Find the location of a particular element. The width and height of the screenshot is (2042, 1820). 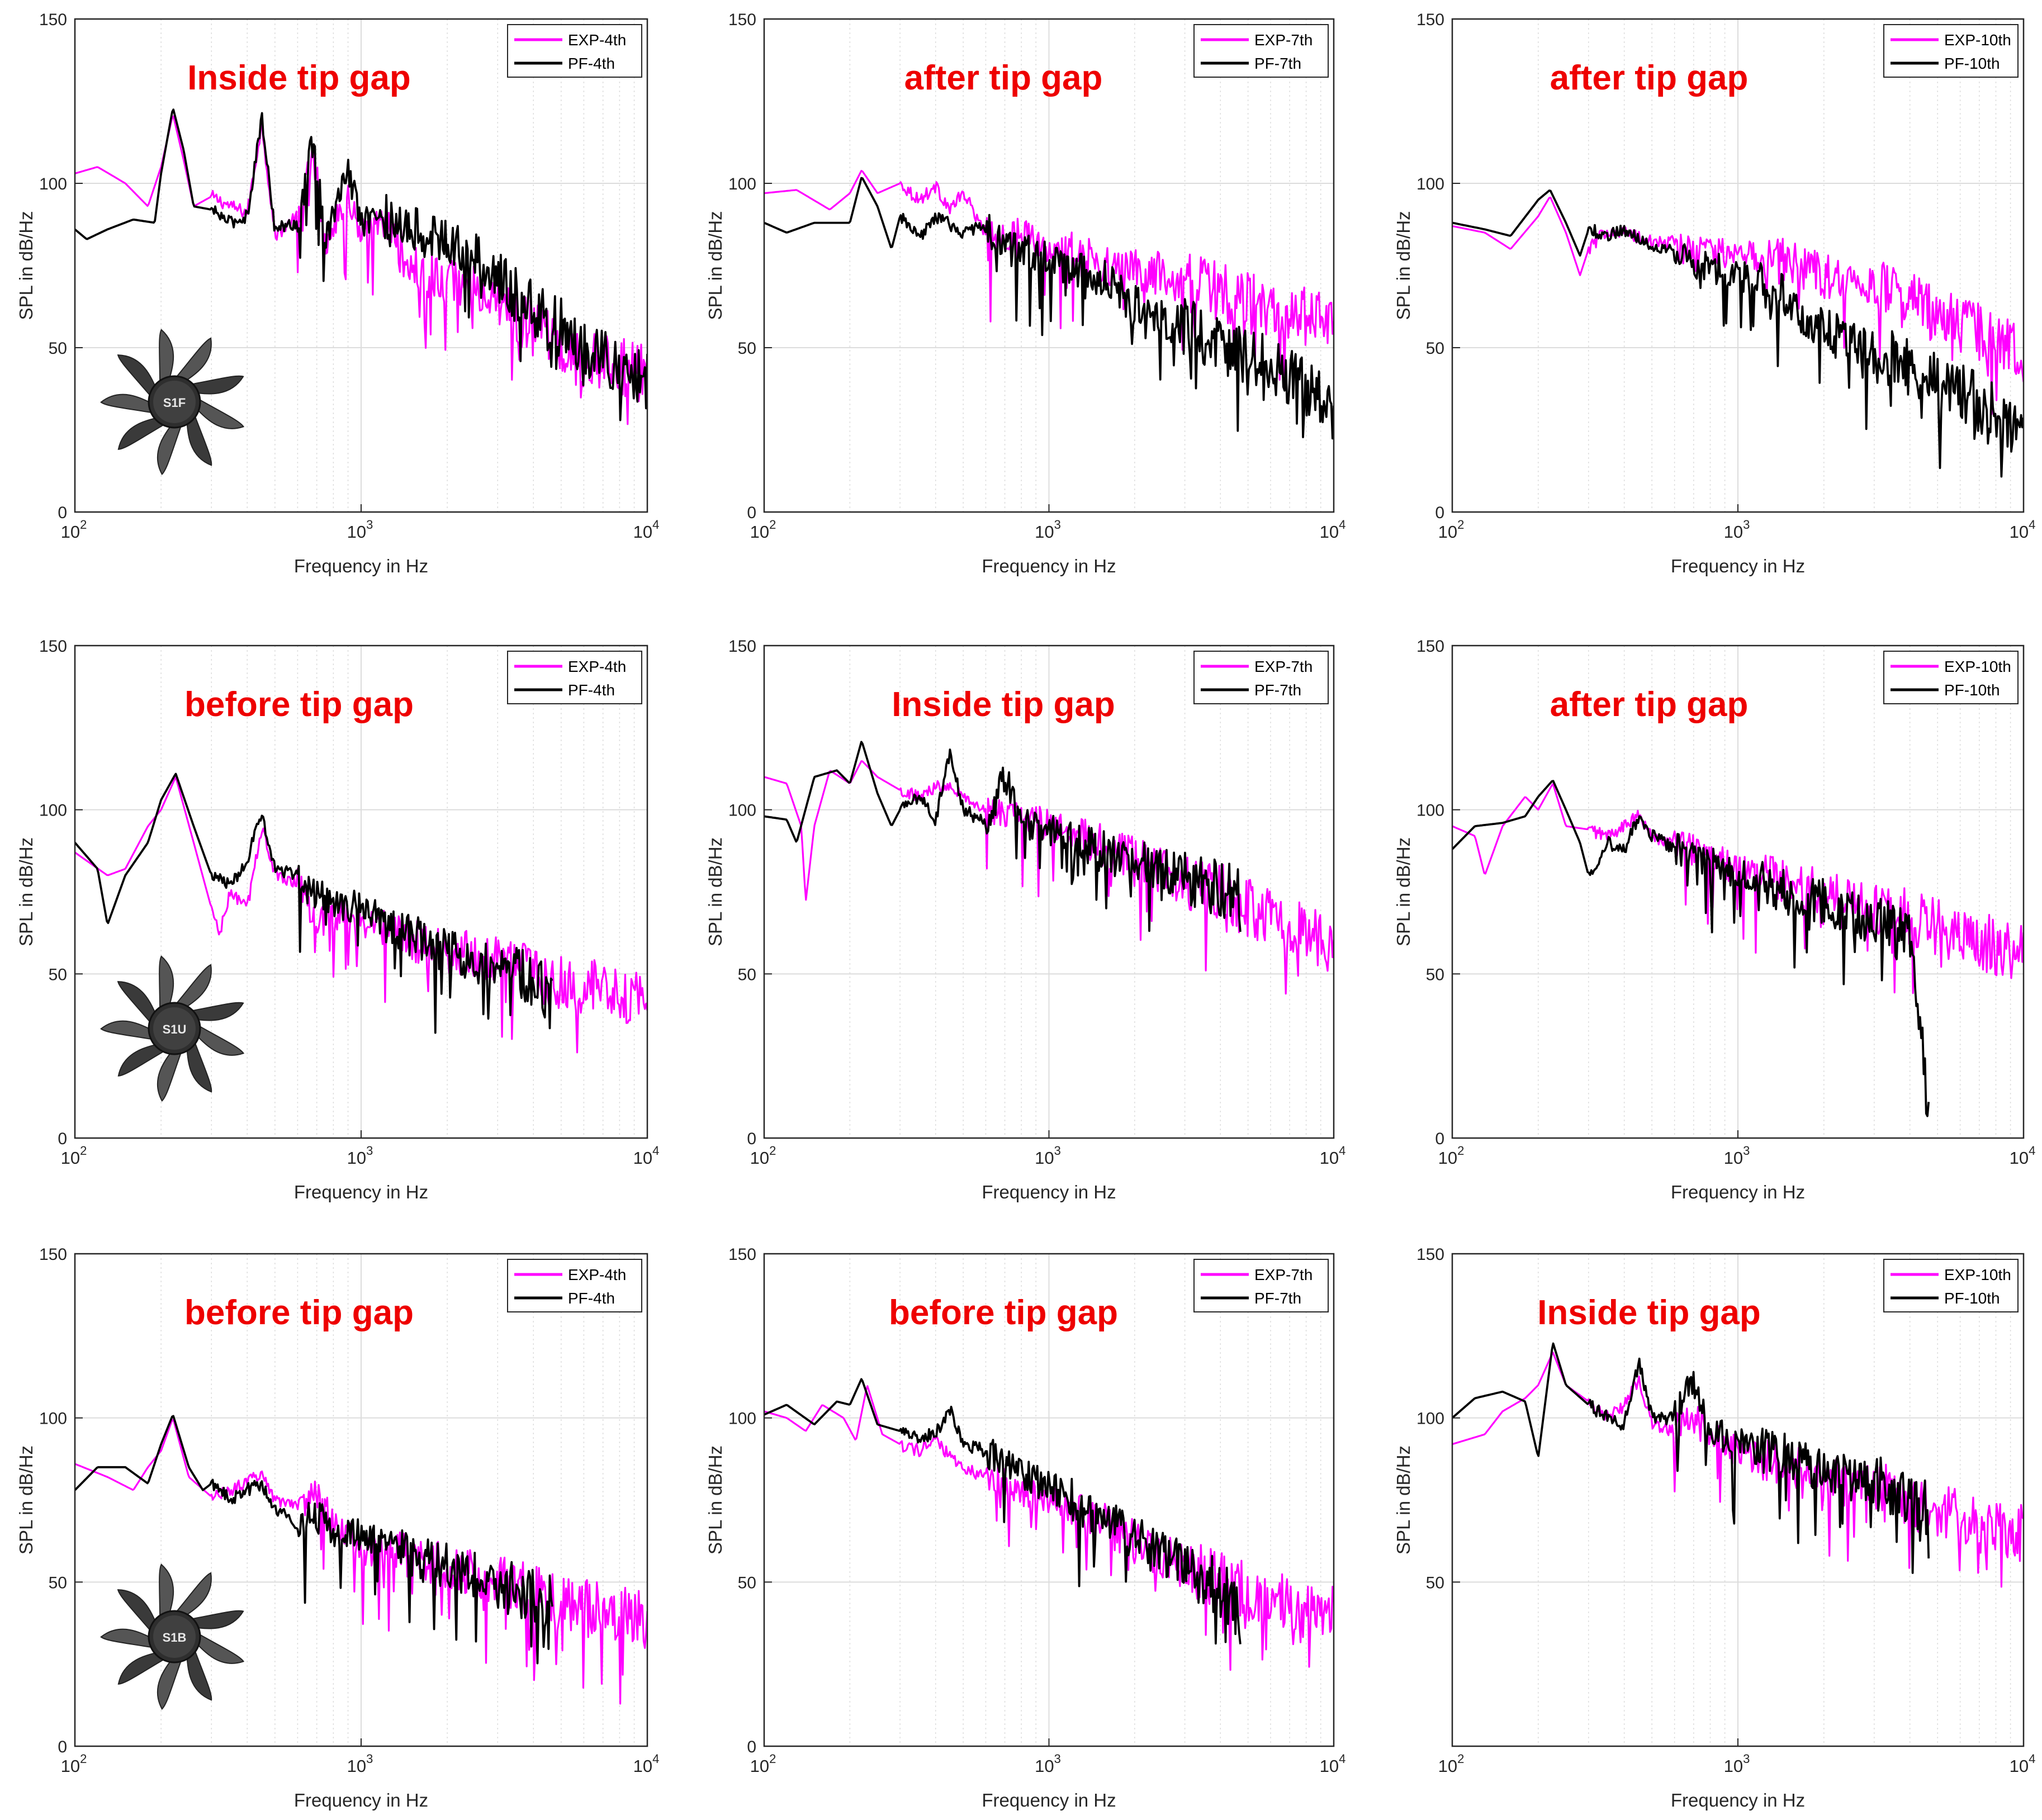

fan-hub-face is located at coordinates (174, 402).